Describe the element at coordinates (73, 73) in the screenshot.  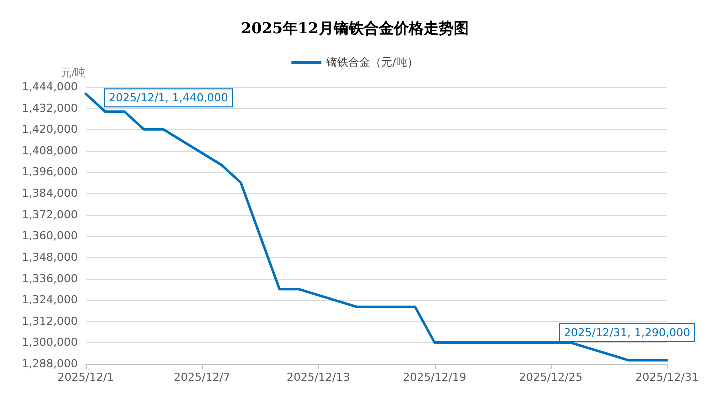
I see `y-axis-title: 元/吨` at that location.